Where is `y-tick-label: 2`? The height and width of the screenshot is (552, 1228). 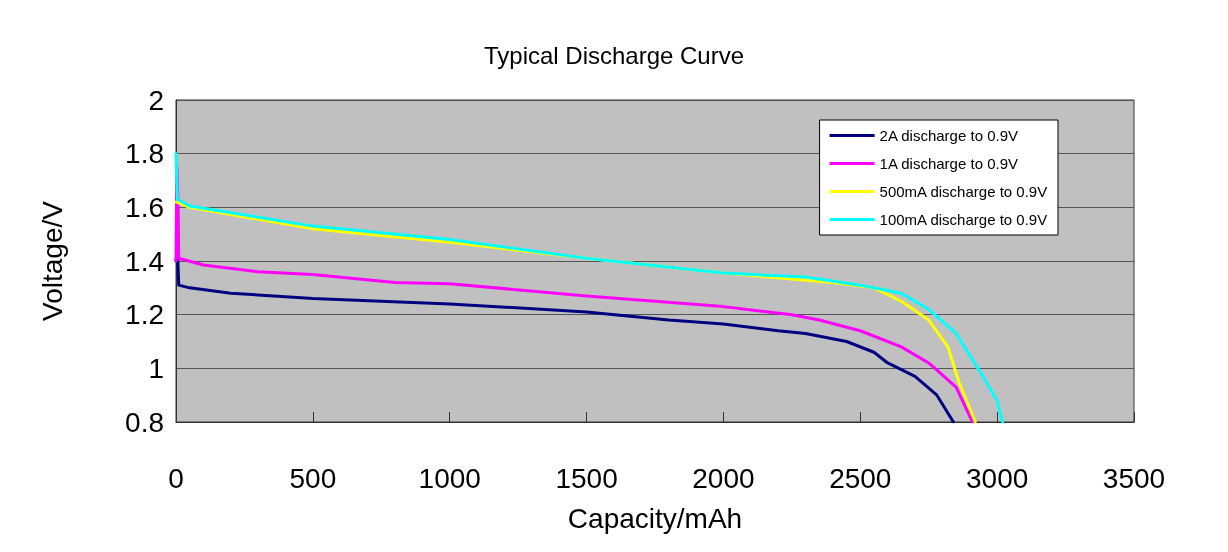 y-tick-label: 2 is located at coordinates (156, 100).